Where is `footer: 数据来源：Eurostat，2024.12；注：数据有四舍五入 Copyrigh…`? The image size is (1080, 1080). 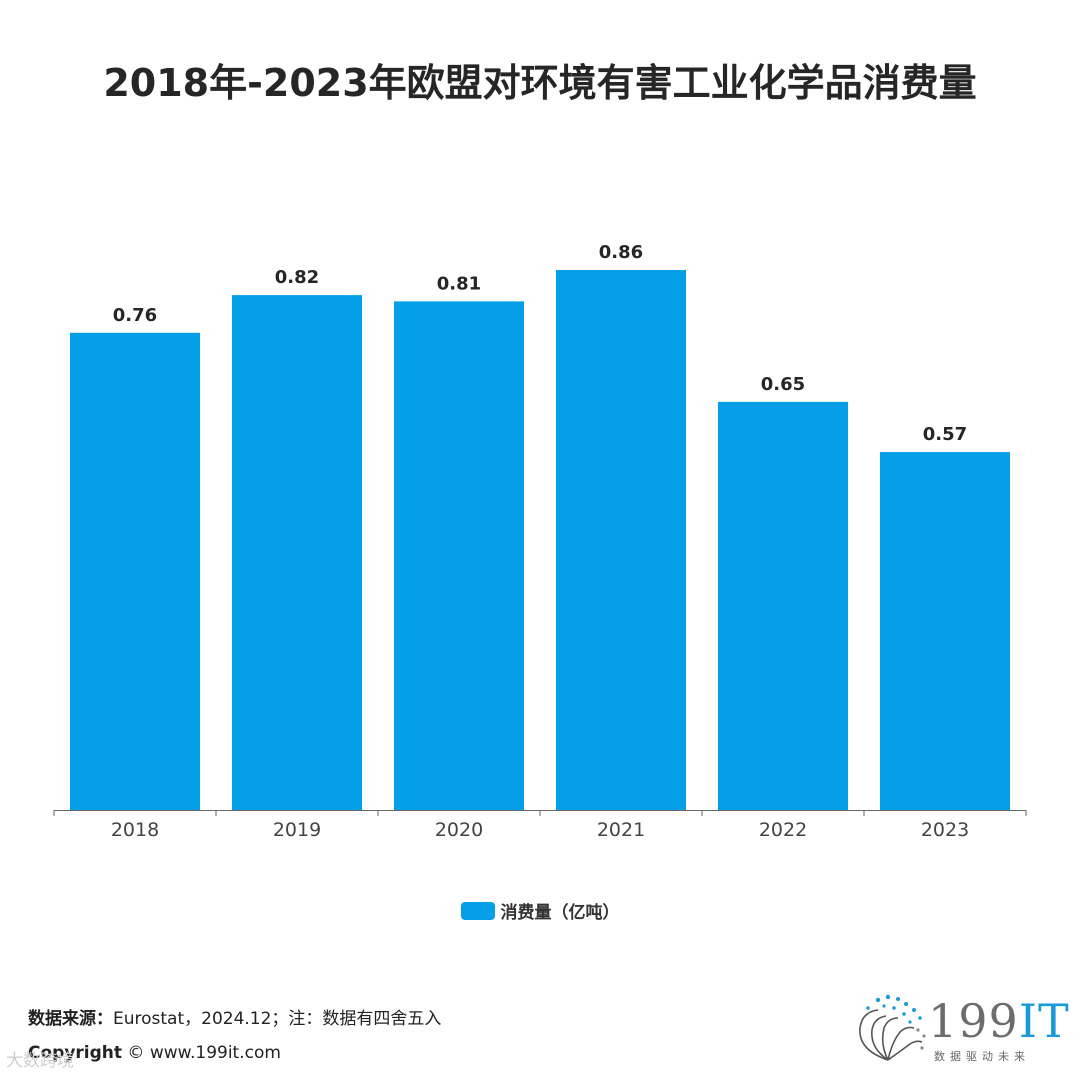
footer: 数据来源：Eurostat，2024.12；注：数据有四舍五入 Copyrigh… is located at coordinates (234, 1036).